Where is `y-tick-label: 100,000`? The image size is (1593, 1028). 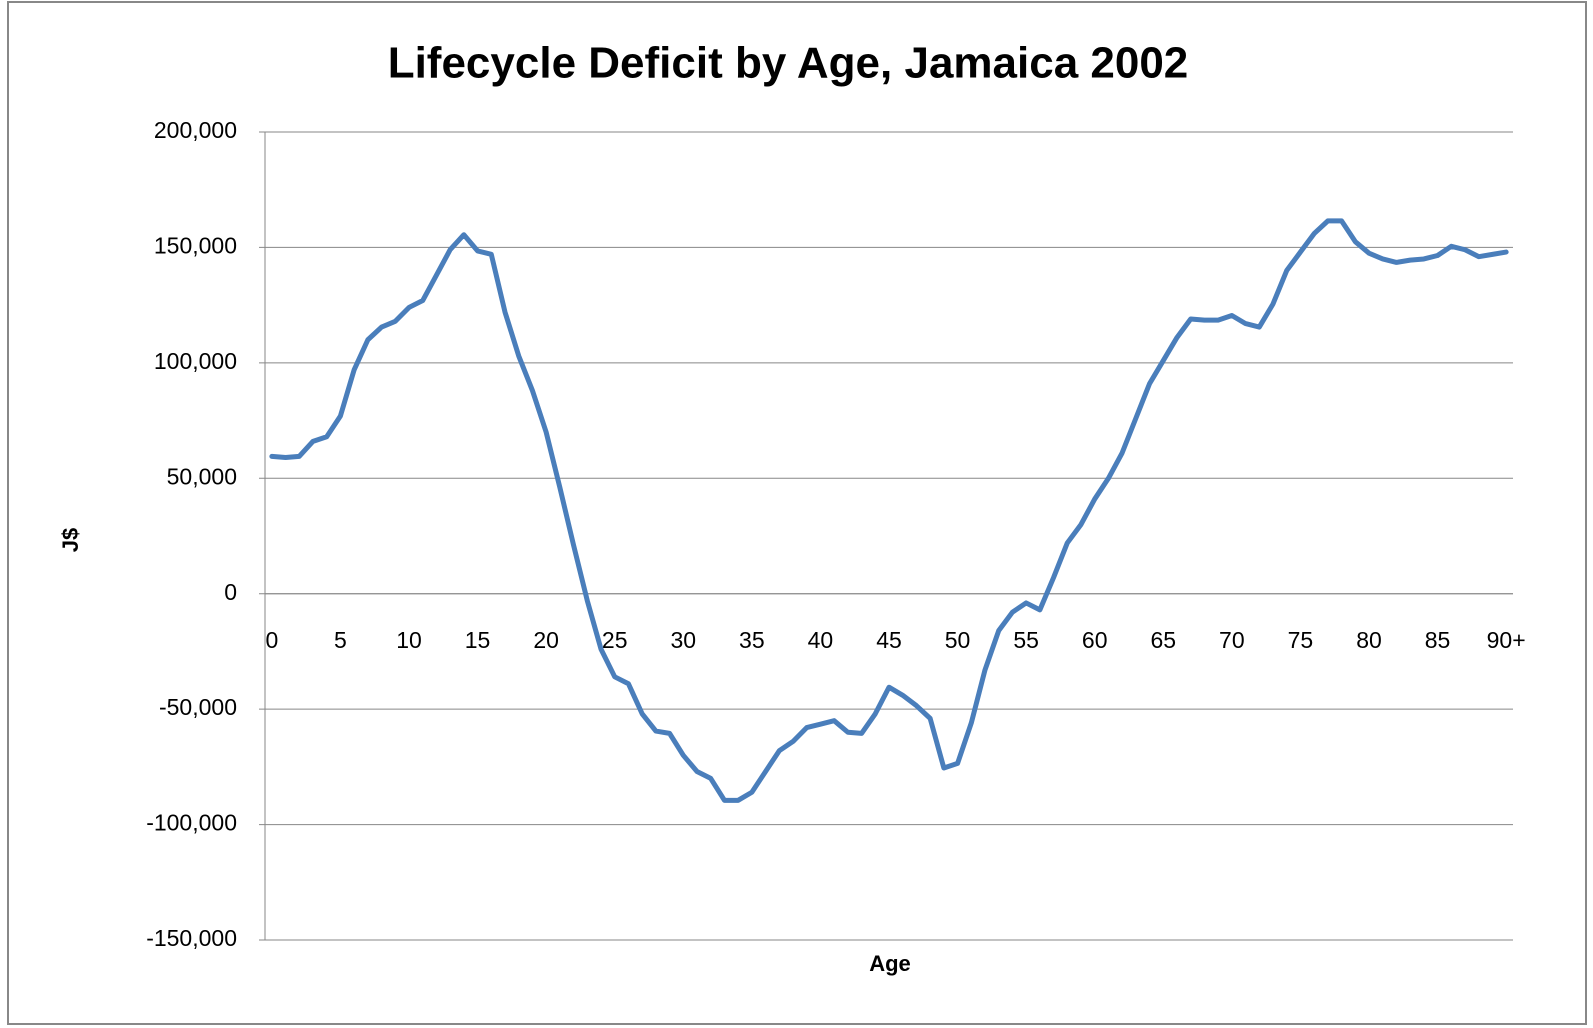 y-tick-label: 100,000 is located at coordinates (195, 361).